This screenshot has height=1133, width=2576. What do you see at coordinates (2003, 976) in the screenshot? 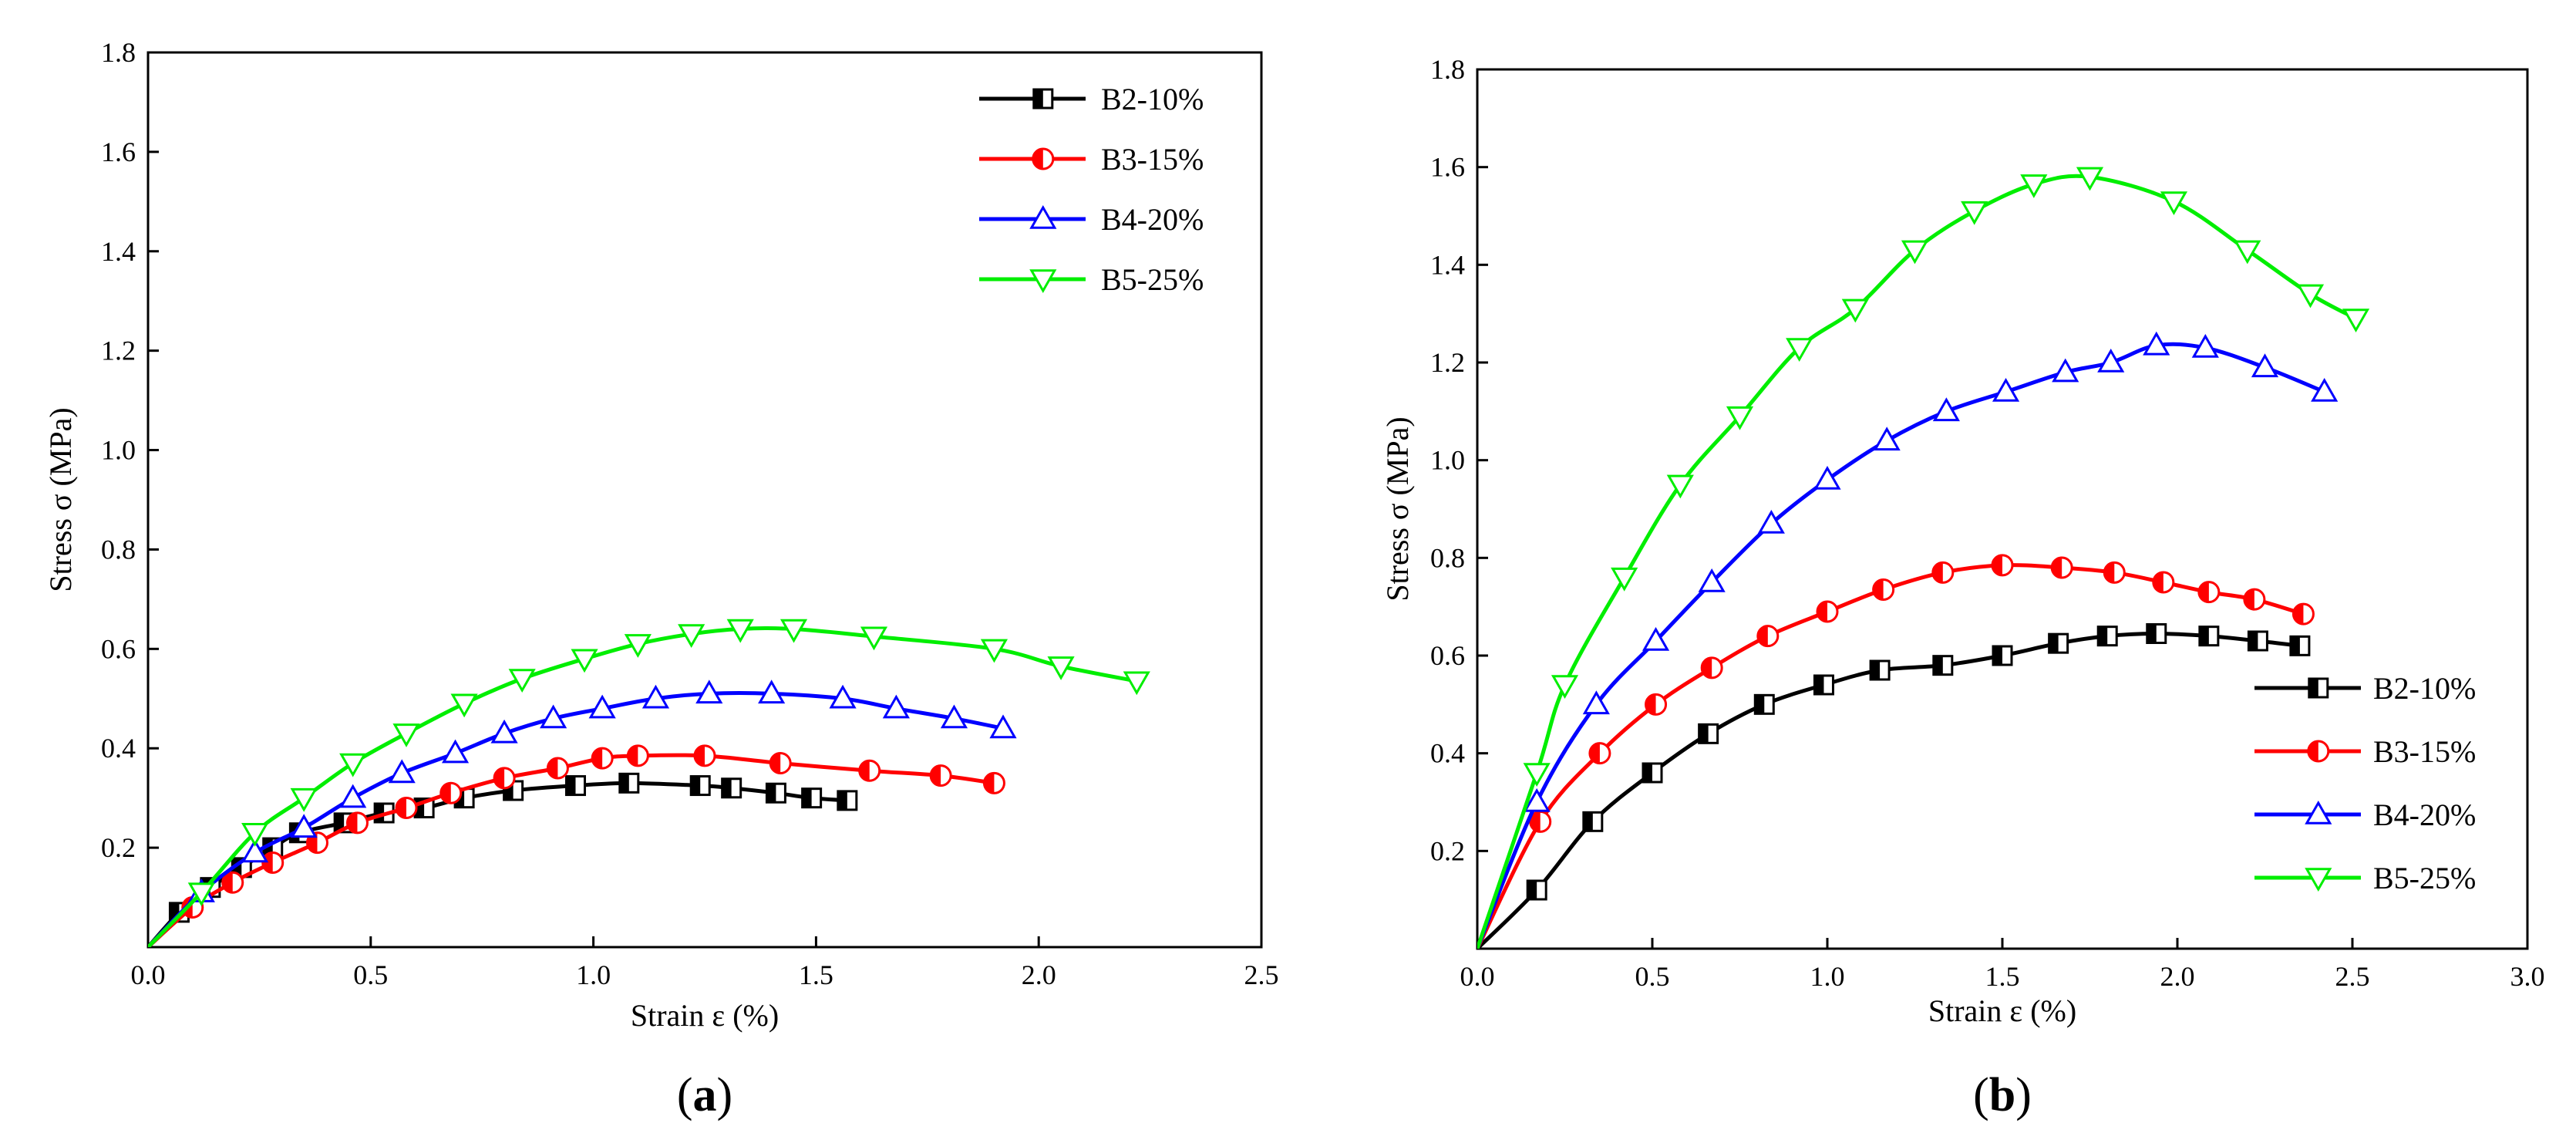
I see `x-tick-label: 1.5` at bounding box center [2003, 976].